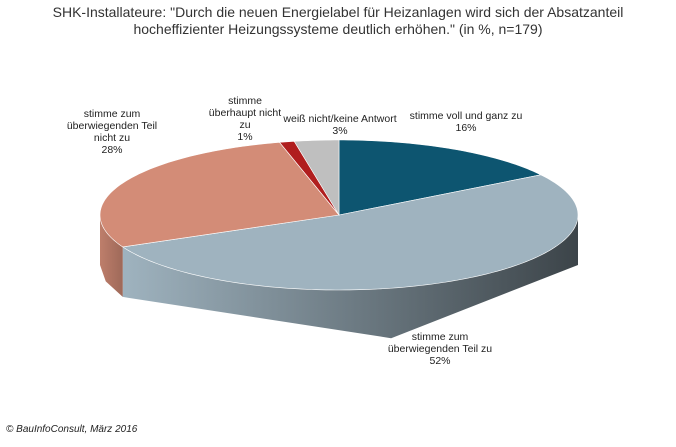 The width and height of the screenshot is (676, 447). I want to click on label-value: 52%, so click(440, 361).